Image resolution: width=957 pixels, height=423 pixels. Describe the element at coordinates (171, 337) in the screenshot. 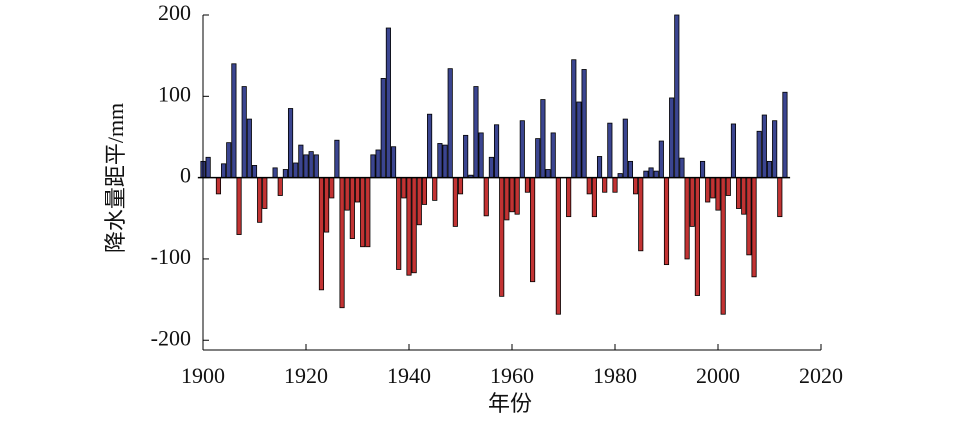

I see `y-tick-label: -200` at that location.